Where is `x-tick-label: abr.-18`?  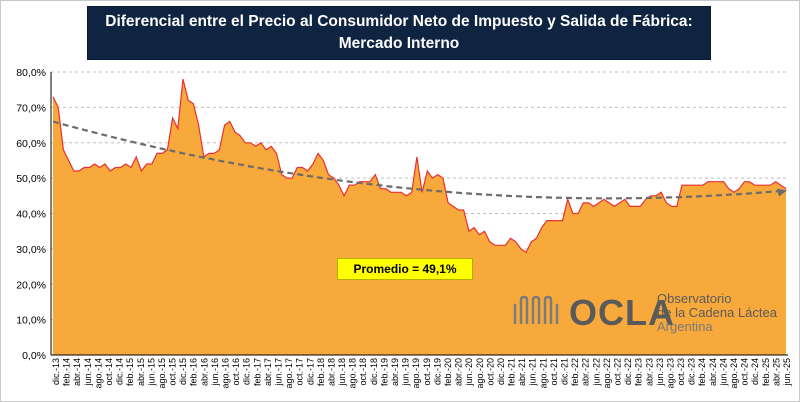 x-tick-label: abr.-18 is located at coordinates (331, 372).